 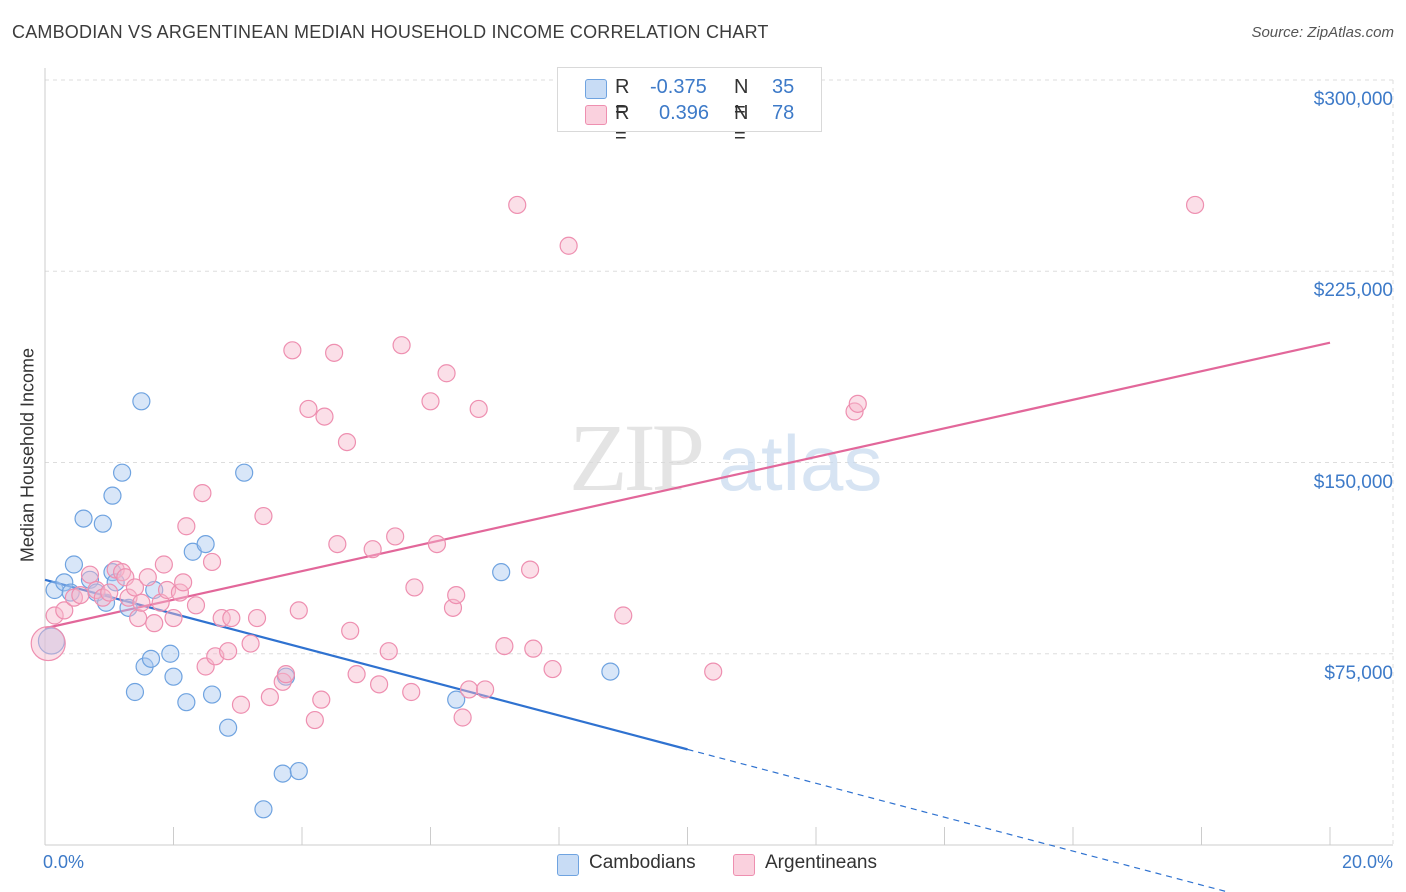 I want to click on bottom-legend-swatch-cambodians, so click(x=568, y=865).